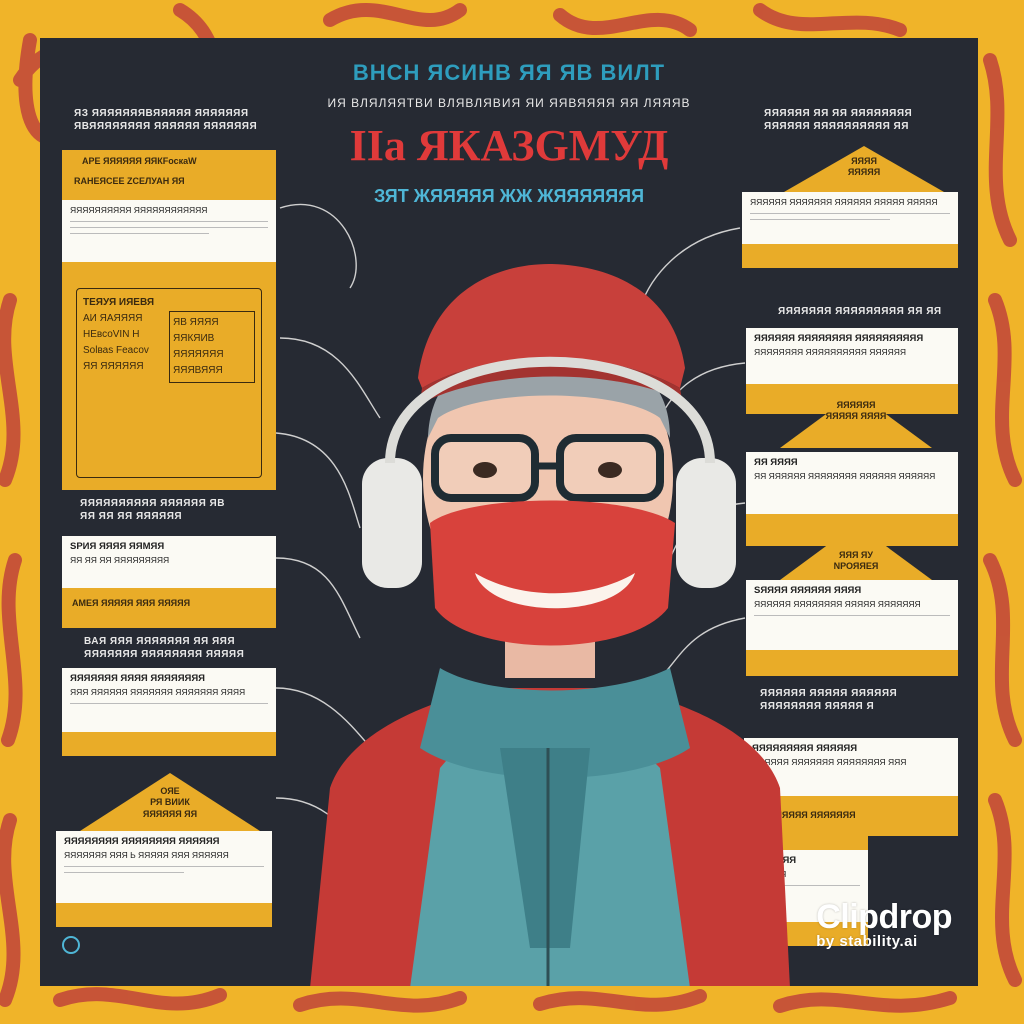  Describe the element at coordinates (839, 338) in the screenshot. I see `card-title: ЯЯЯЯЯЯ ЯЯЯЯЯЯЯЯ ЯЯЯЯЯЯЯЯЯЯ` at that location.